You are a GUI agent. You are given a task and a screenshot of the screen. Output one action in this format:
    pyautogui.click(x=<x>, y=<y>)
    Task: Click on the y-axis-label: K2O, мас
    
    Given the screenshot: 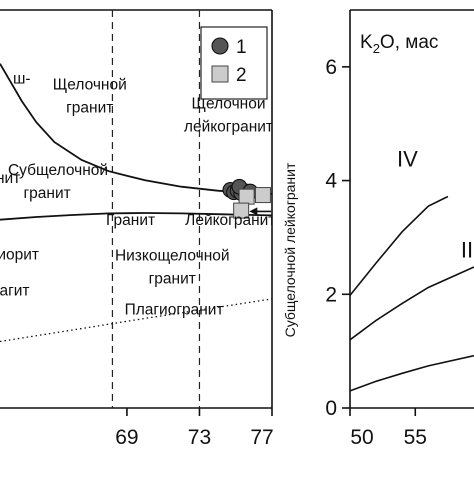 What is the action you would take?
    pyautogui.click(x=399, y=44)
    